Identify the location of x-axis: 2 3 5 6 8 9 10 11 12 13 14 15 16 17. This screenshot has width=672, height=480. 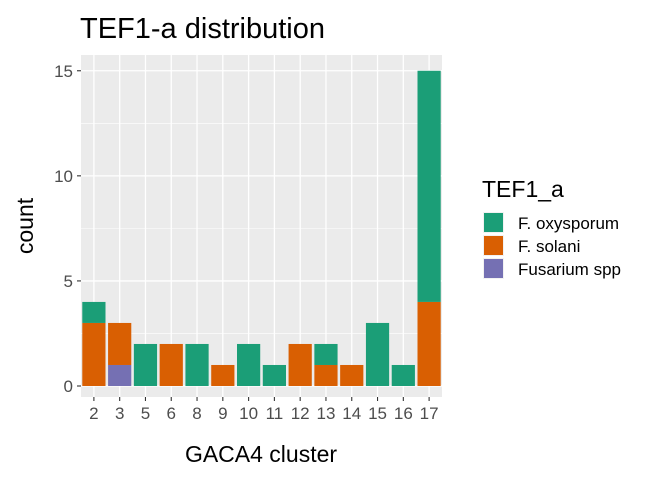
(264, 410).